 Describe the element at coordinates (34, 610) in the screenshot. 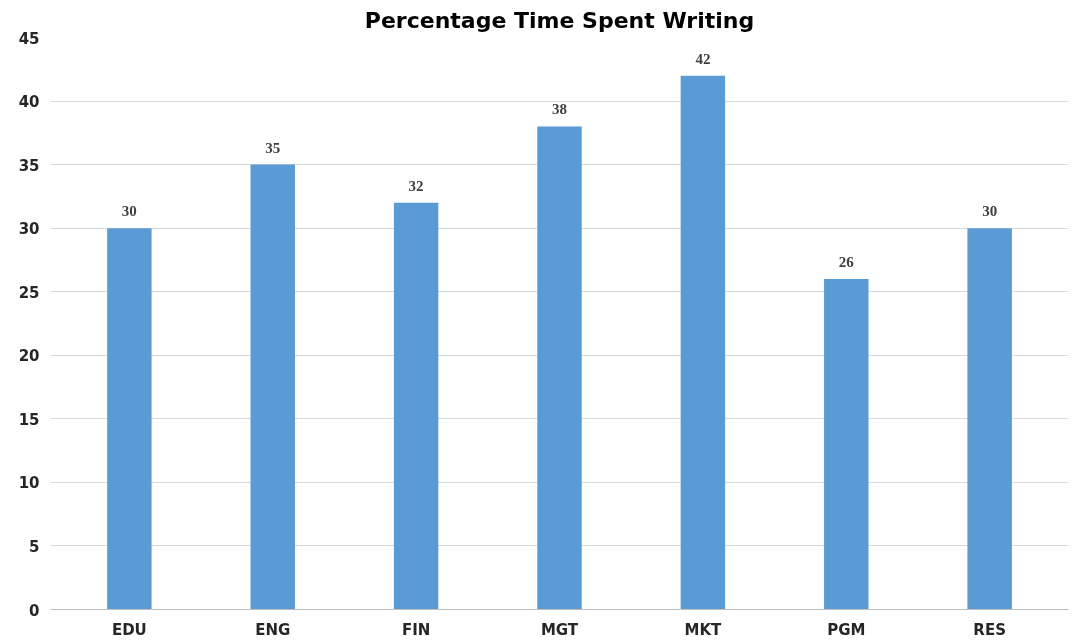

I see `y-tick-label: 0` at that location.